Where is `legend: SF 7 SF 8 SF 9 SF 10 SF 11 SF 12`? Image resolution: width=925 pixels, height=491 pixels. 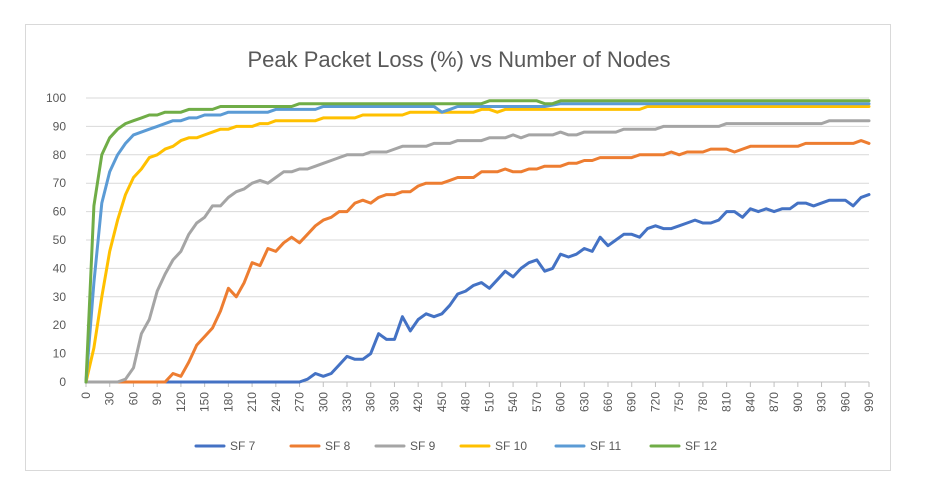
legend: SF 7 SF 8 SF 9 SF 10 SF 11 SF 12 is located at coordinates (455, 446).